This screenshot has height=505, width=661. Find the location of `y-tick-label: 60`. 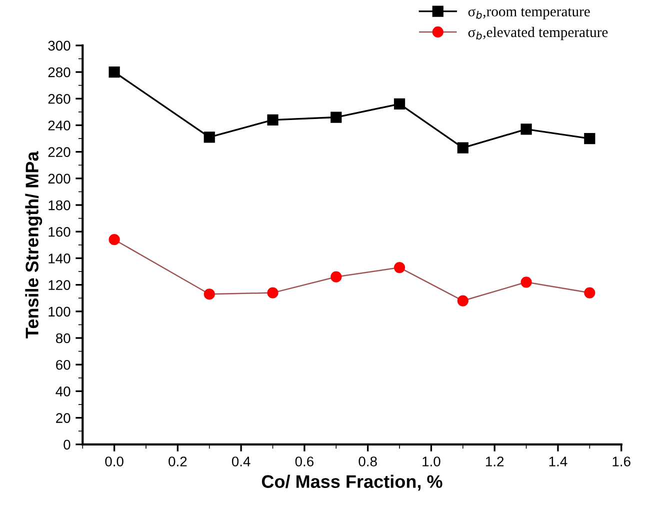

y-tick-label: 60 is located at coordinates (63, 365).